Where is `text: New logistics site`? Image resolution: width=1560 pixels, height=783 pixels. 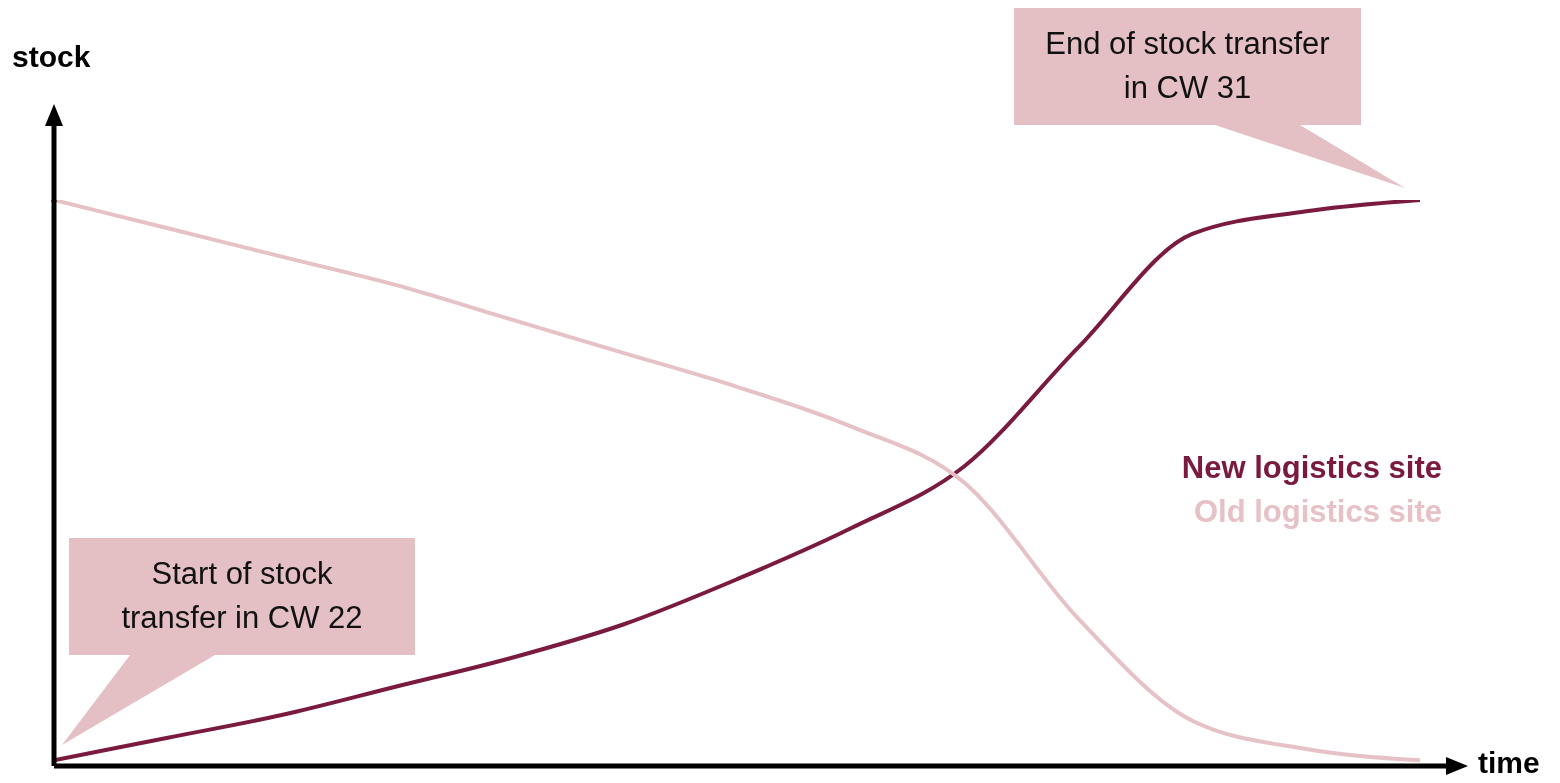 text: New logistics site is located at coordinates (1311, 468).